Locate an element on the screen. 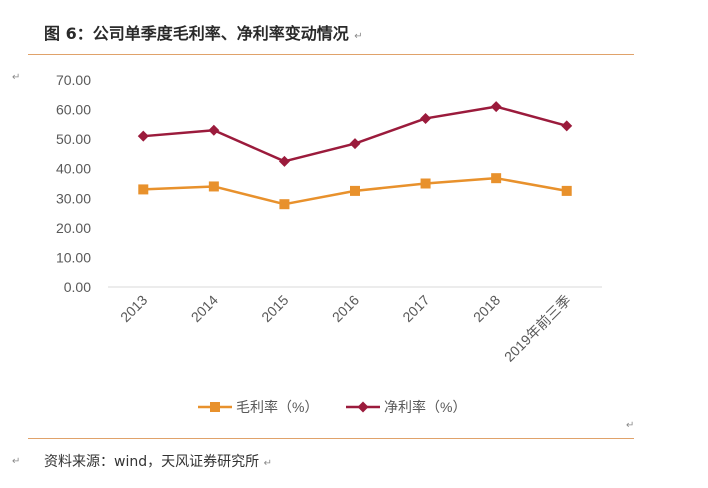 This screenshot has width=708, height=488. x-tick-label: 2019年前三季 is located at coordinates (537, 328).